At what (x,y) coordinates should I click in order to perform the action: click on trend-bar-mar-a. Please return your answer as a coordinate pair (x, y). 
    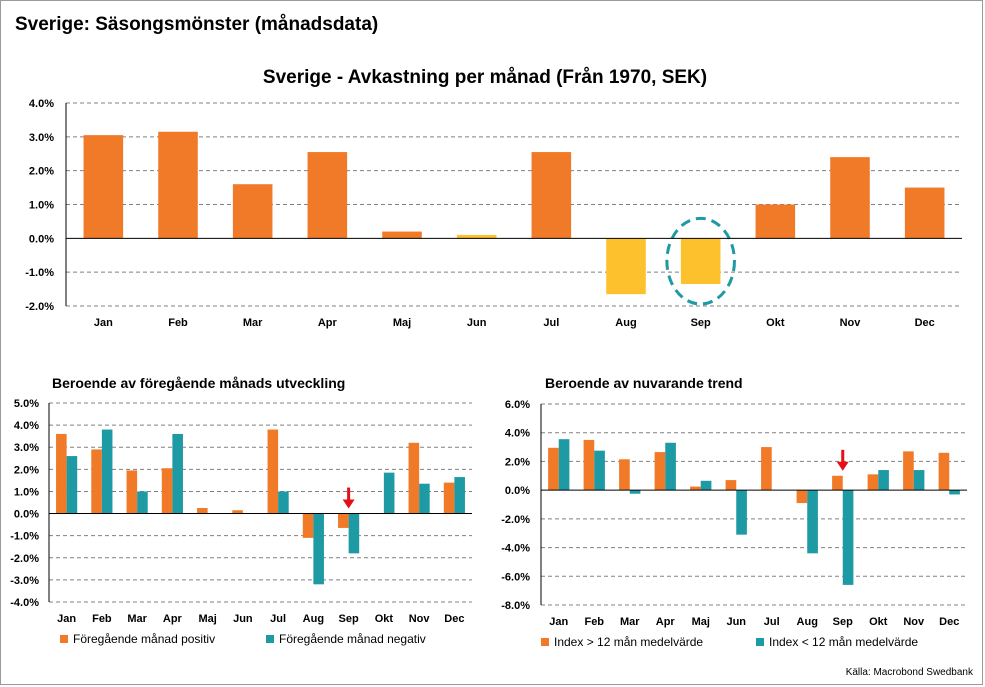
    Looking at the image, I should click on (624, 475).